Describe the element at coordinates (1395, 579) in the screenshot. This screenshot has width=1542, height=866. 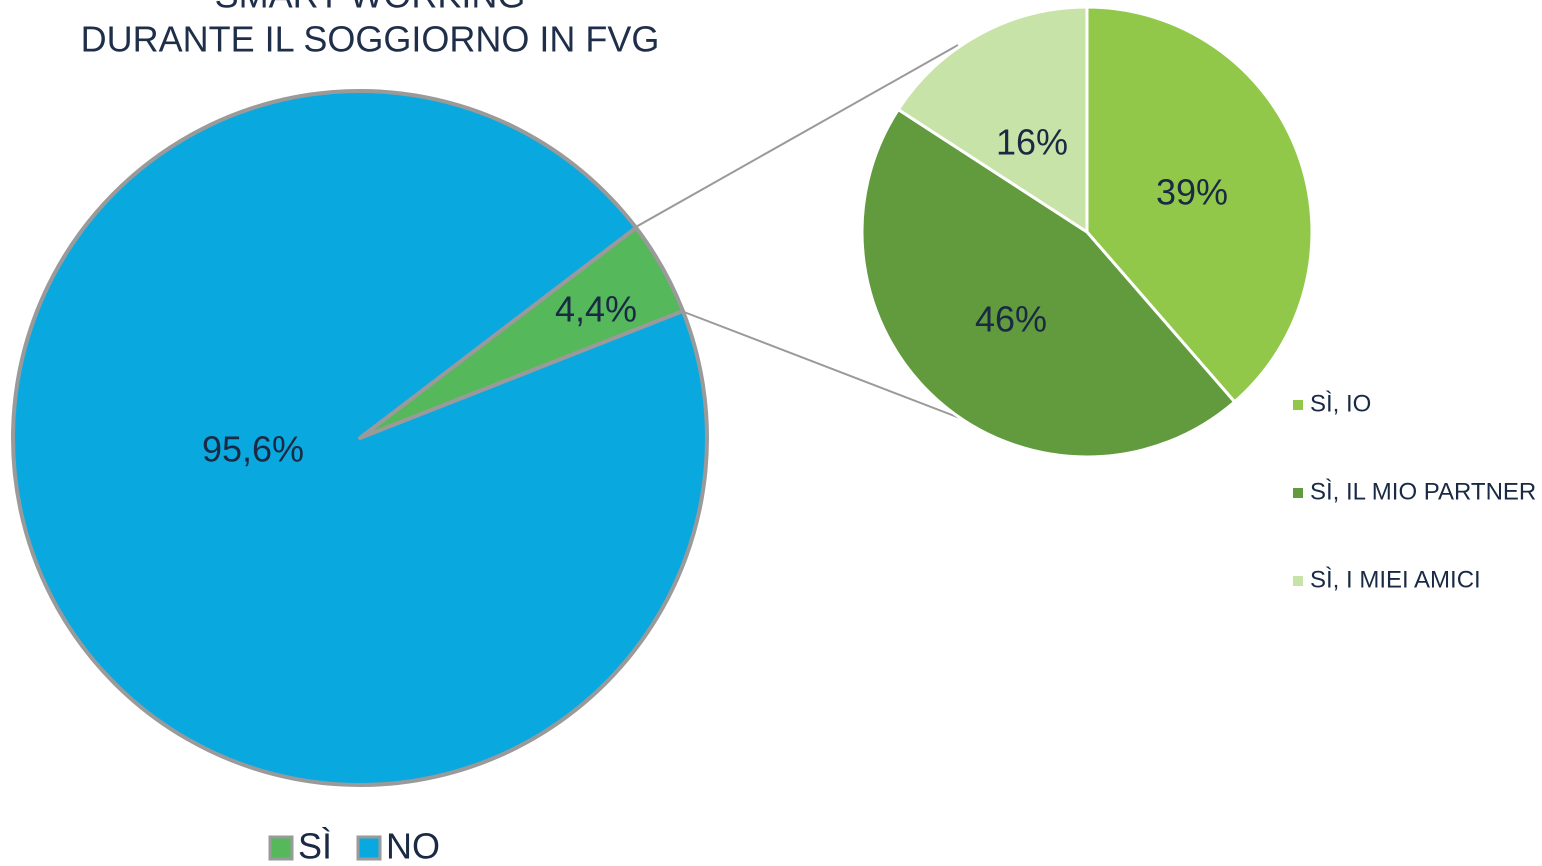
I see `legend-label: SÌ, I MIEI AMICI` at that location.